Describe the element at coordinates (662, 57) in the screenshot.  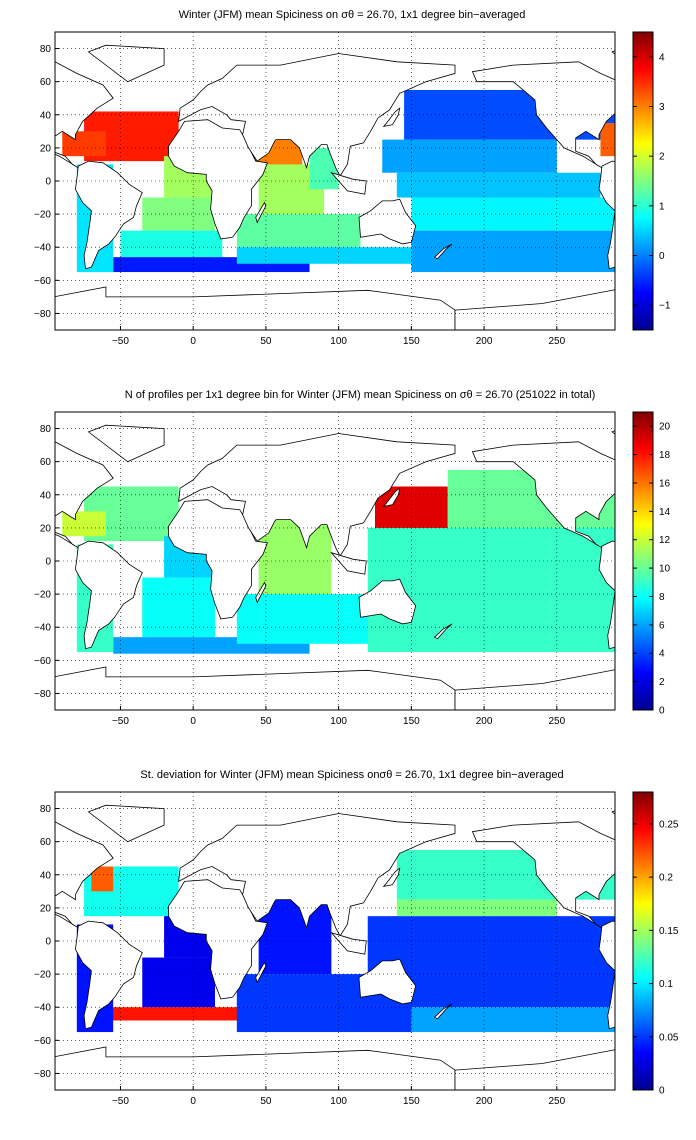
I see `colorbar-tick-label: 4` at that location.